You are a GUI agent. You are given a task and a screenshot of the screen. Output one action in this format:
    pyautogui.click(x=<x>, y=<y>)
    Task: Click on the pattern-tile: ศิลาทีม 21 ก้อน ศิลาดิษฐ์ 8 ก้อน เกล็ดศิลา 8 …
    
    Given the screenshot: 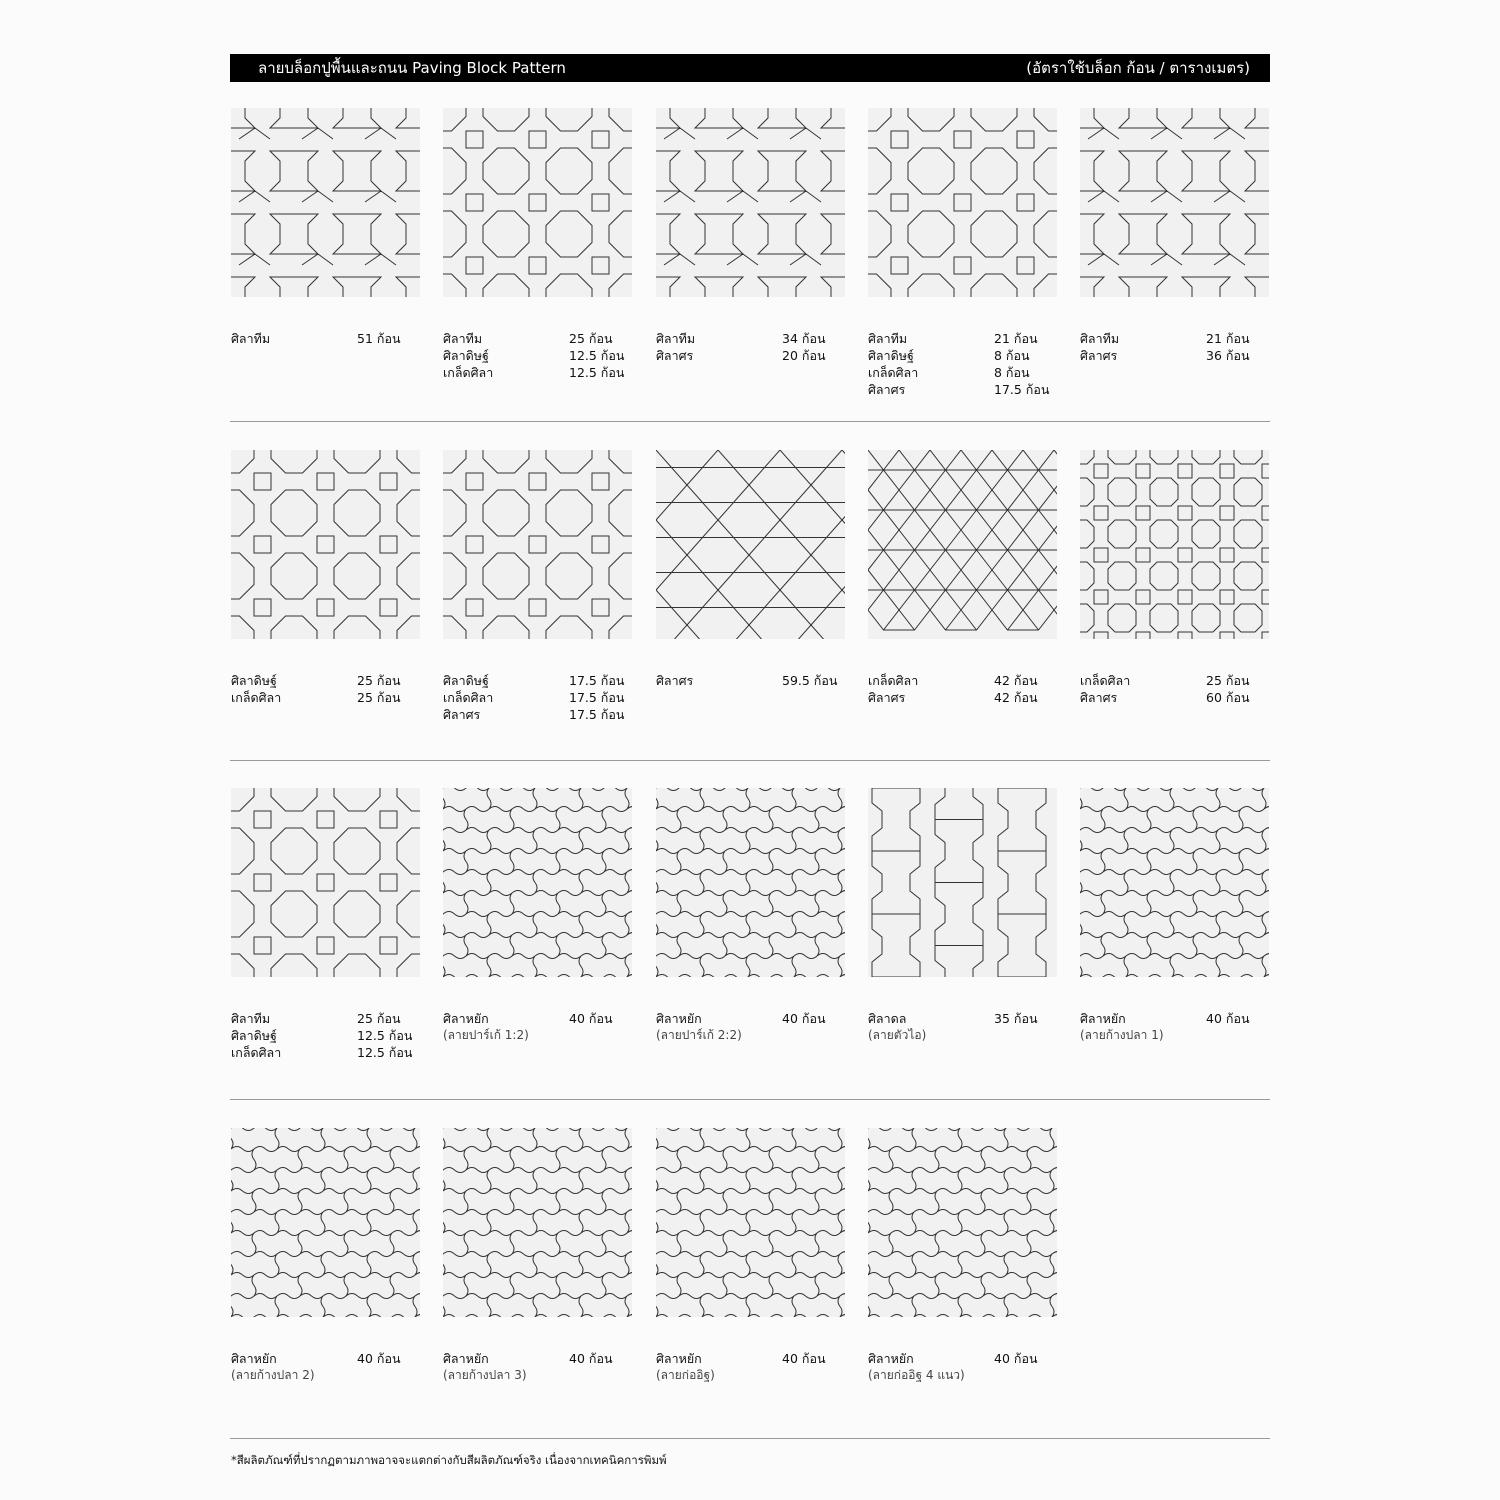 What is the action you would take?
    pyautogui.click(x=962, y=253)
    